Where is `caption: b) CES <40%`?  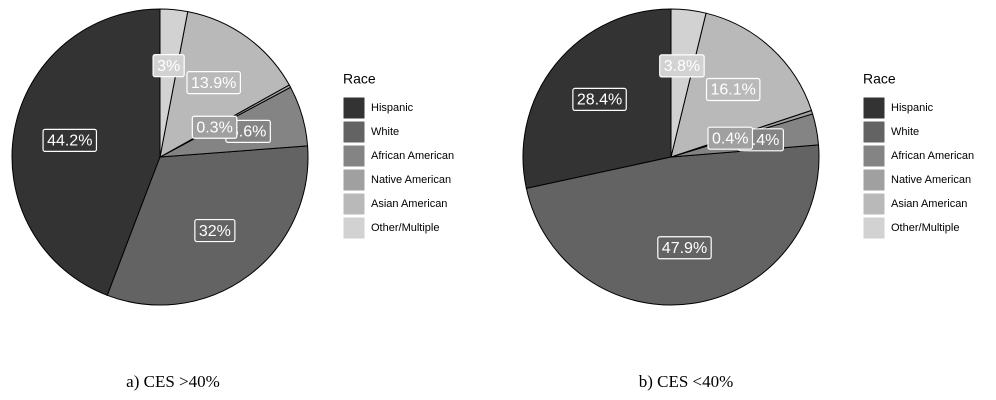 caption: b) CES <40% is located at coordinates (686, 381).